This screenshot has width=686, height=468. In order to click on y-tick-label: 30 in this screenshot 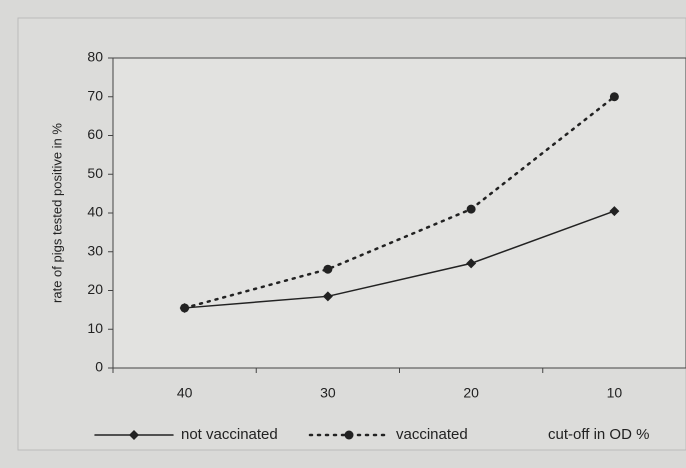, I will do `click(95, 250)`.